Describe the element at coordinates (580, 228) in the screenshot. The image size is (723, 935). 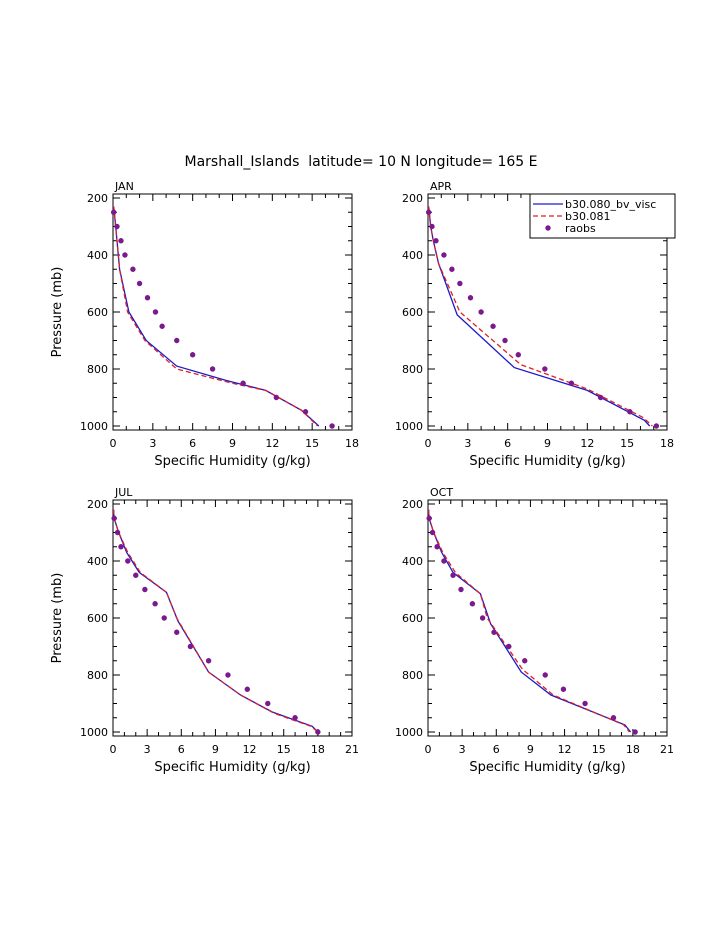
I see `legend-label: raobs` at that location.